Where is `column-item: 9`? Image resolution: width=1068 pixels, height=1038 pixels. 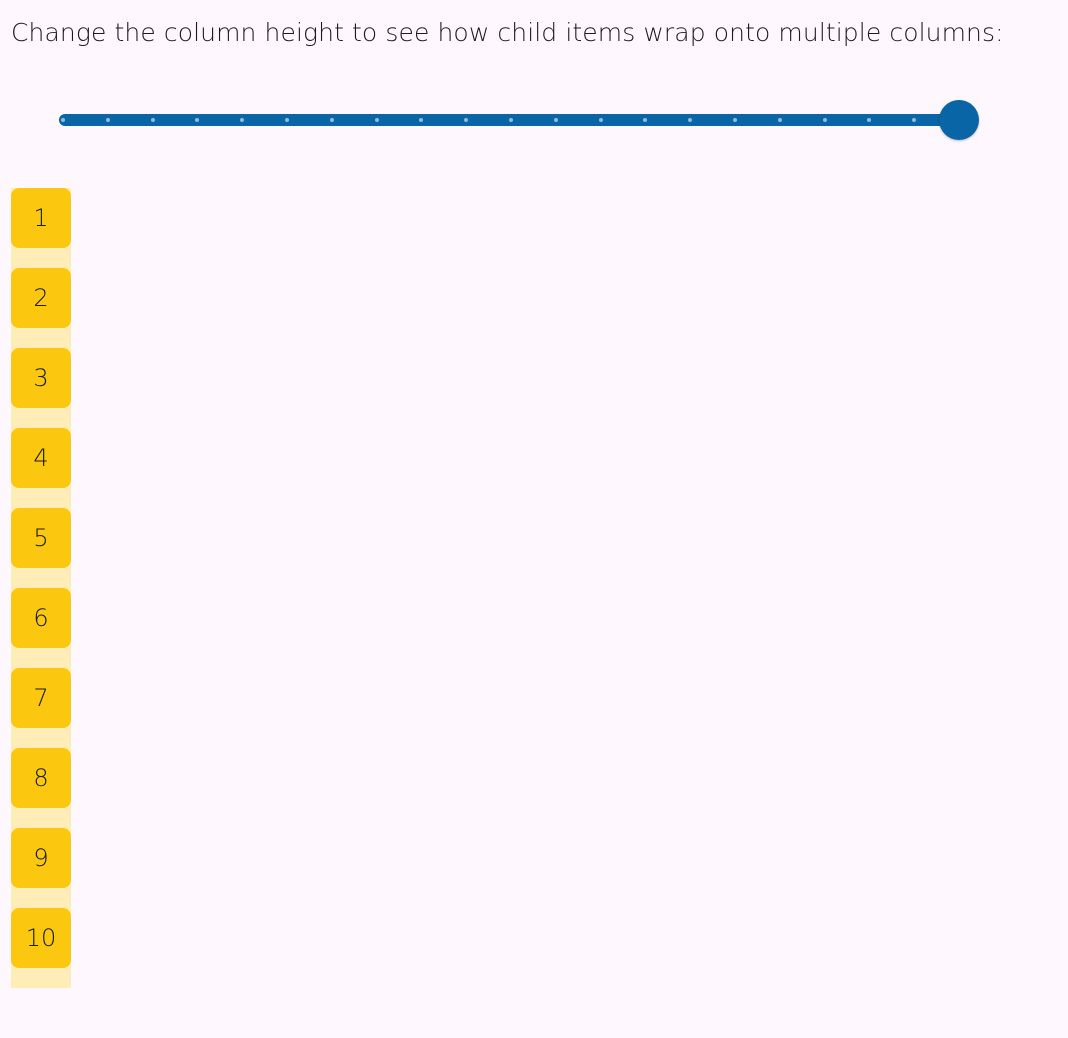
column-item: 9 is located at coordinates (41, 858).